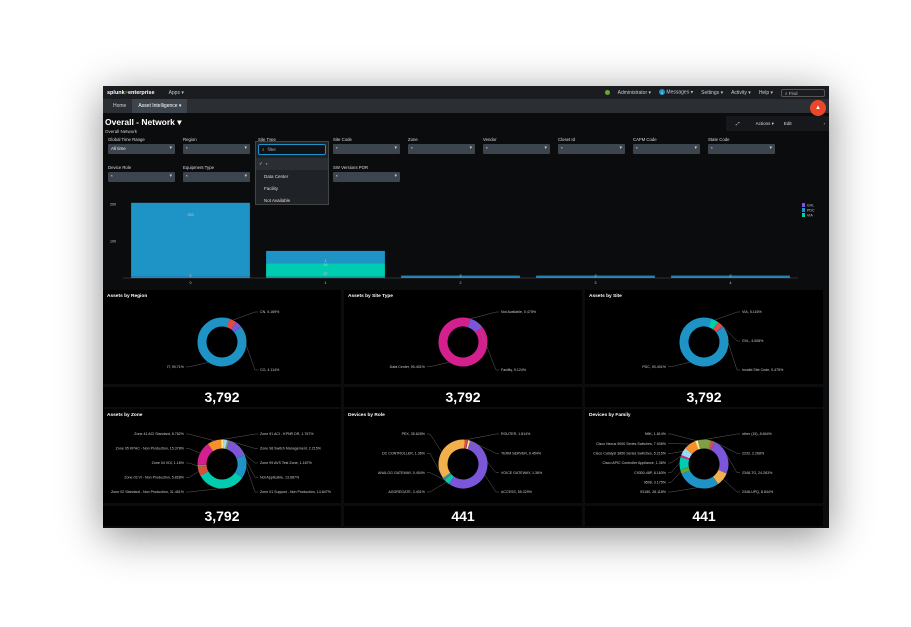 The height and width of the screenshot is (627, 911). I want to click on region-select: *, so click(216, 149).